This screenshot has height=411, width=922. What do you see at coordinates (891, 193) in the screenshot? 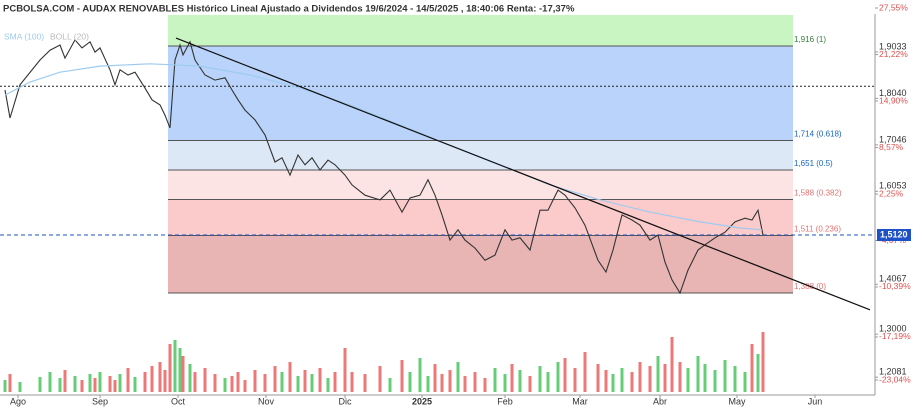
I see `y2-tick-label: 2,25%` at bounding box center [891, 193].